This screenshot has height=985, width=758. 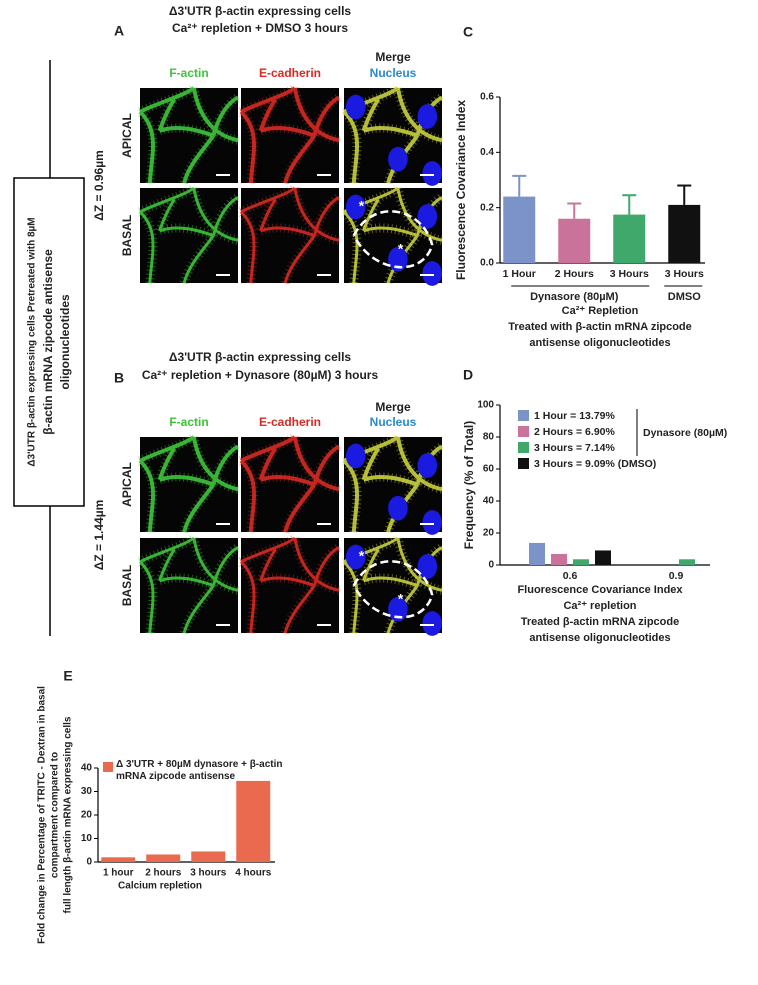 What do you see at coordinates (260, 28) in the screenshot?
I see `panel-title: Ca²⁺ repletion + DMSO 3 hours` at bounding box center [260, 28].